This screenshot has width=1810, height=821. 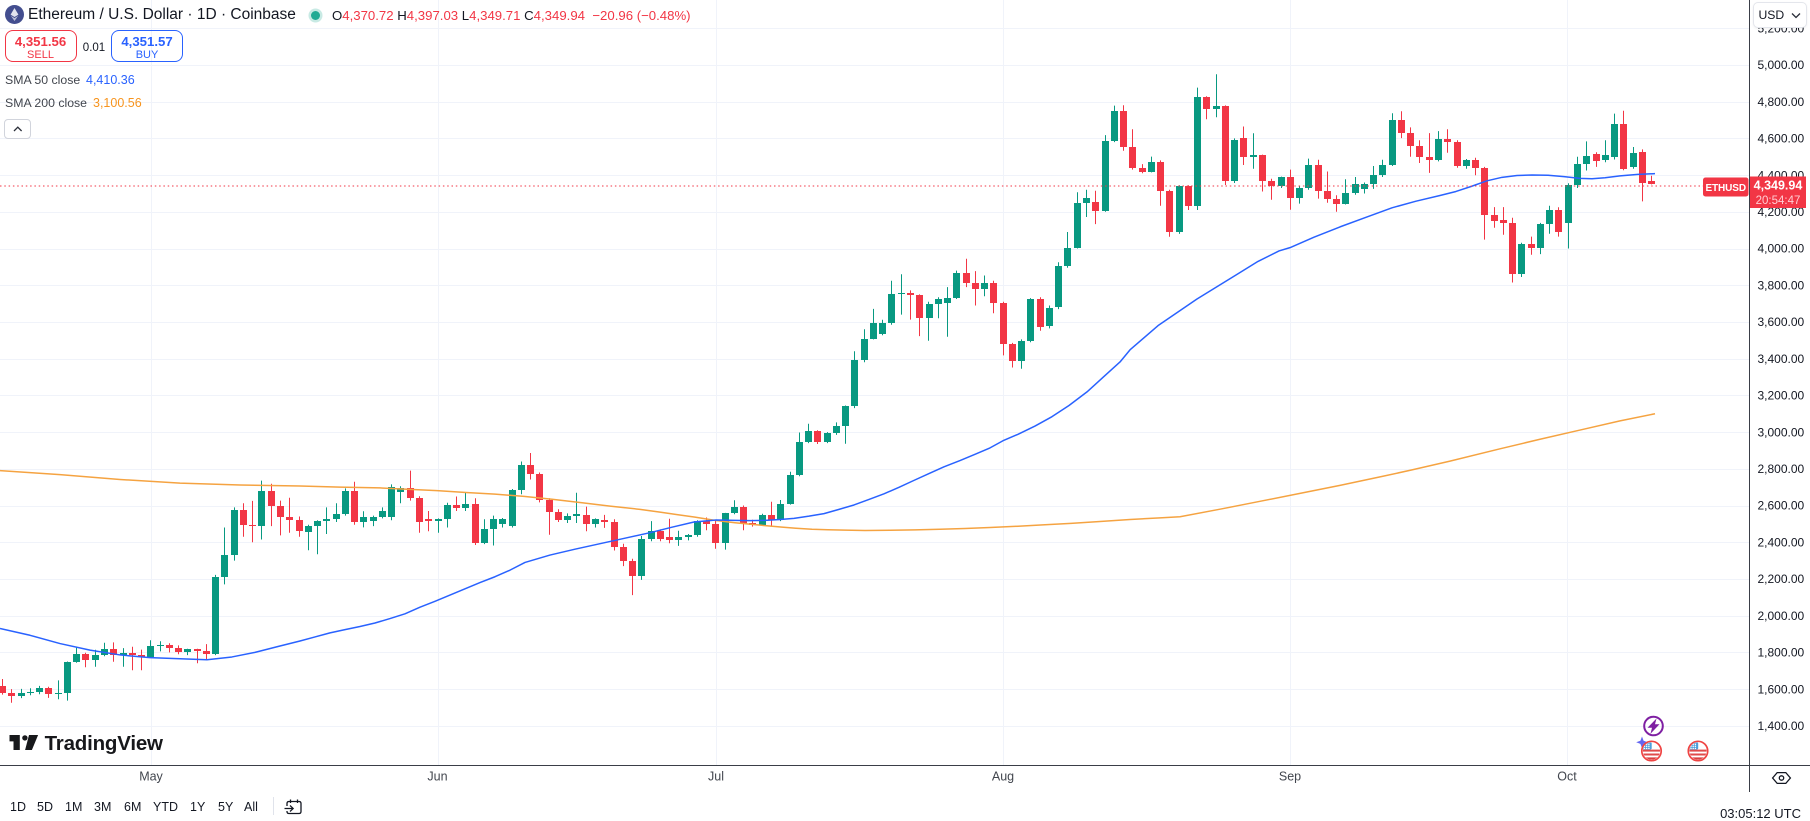 I want to click on svg-text: 4,000.00, so click(x=1781, y=249).